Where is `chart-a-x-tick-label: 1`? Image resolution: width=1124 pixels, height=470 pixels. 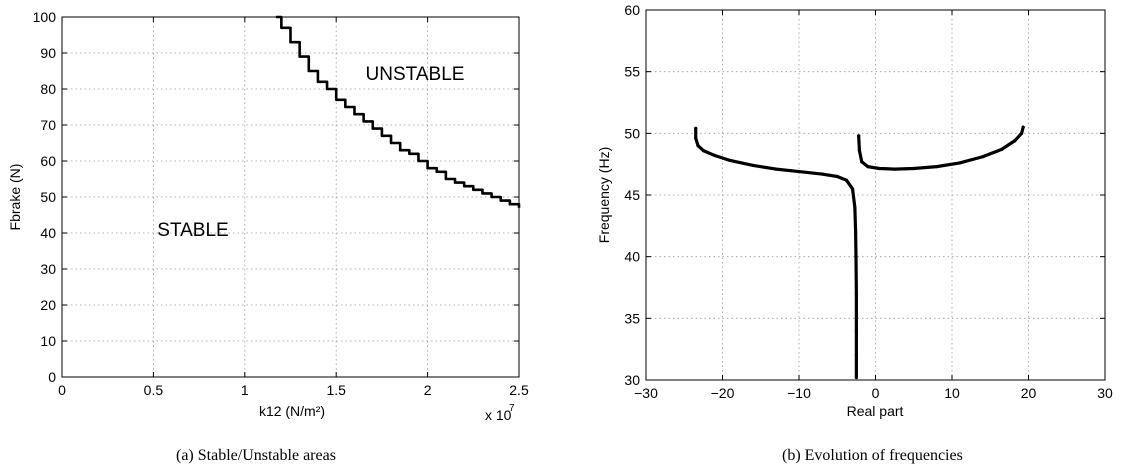 chart-a-x-tick-label: 1 is located at coordinates (245, 390).